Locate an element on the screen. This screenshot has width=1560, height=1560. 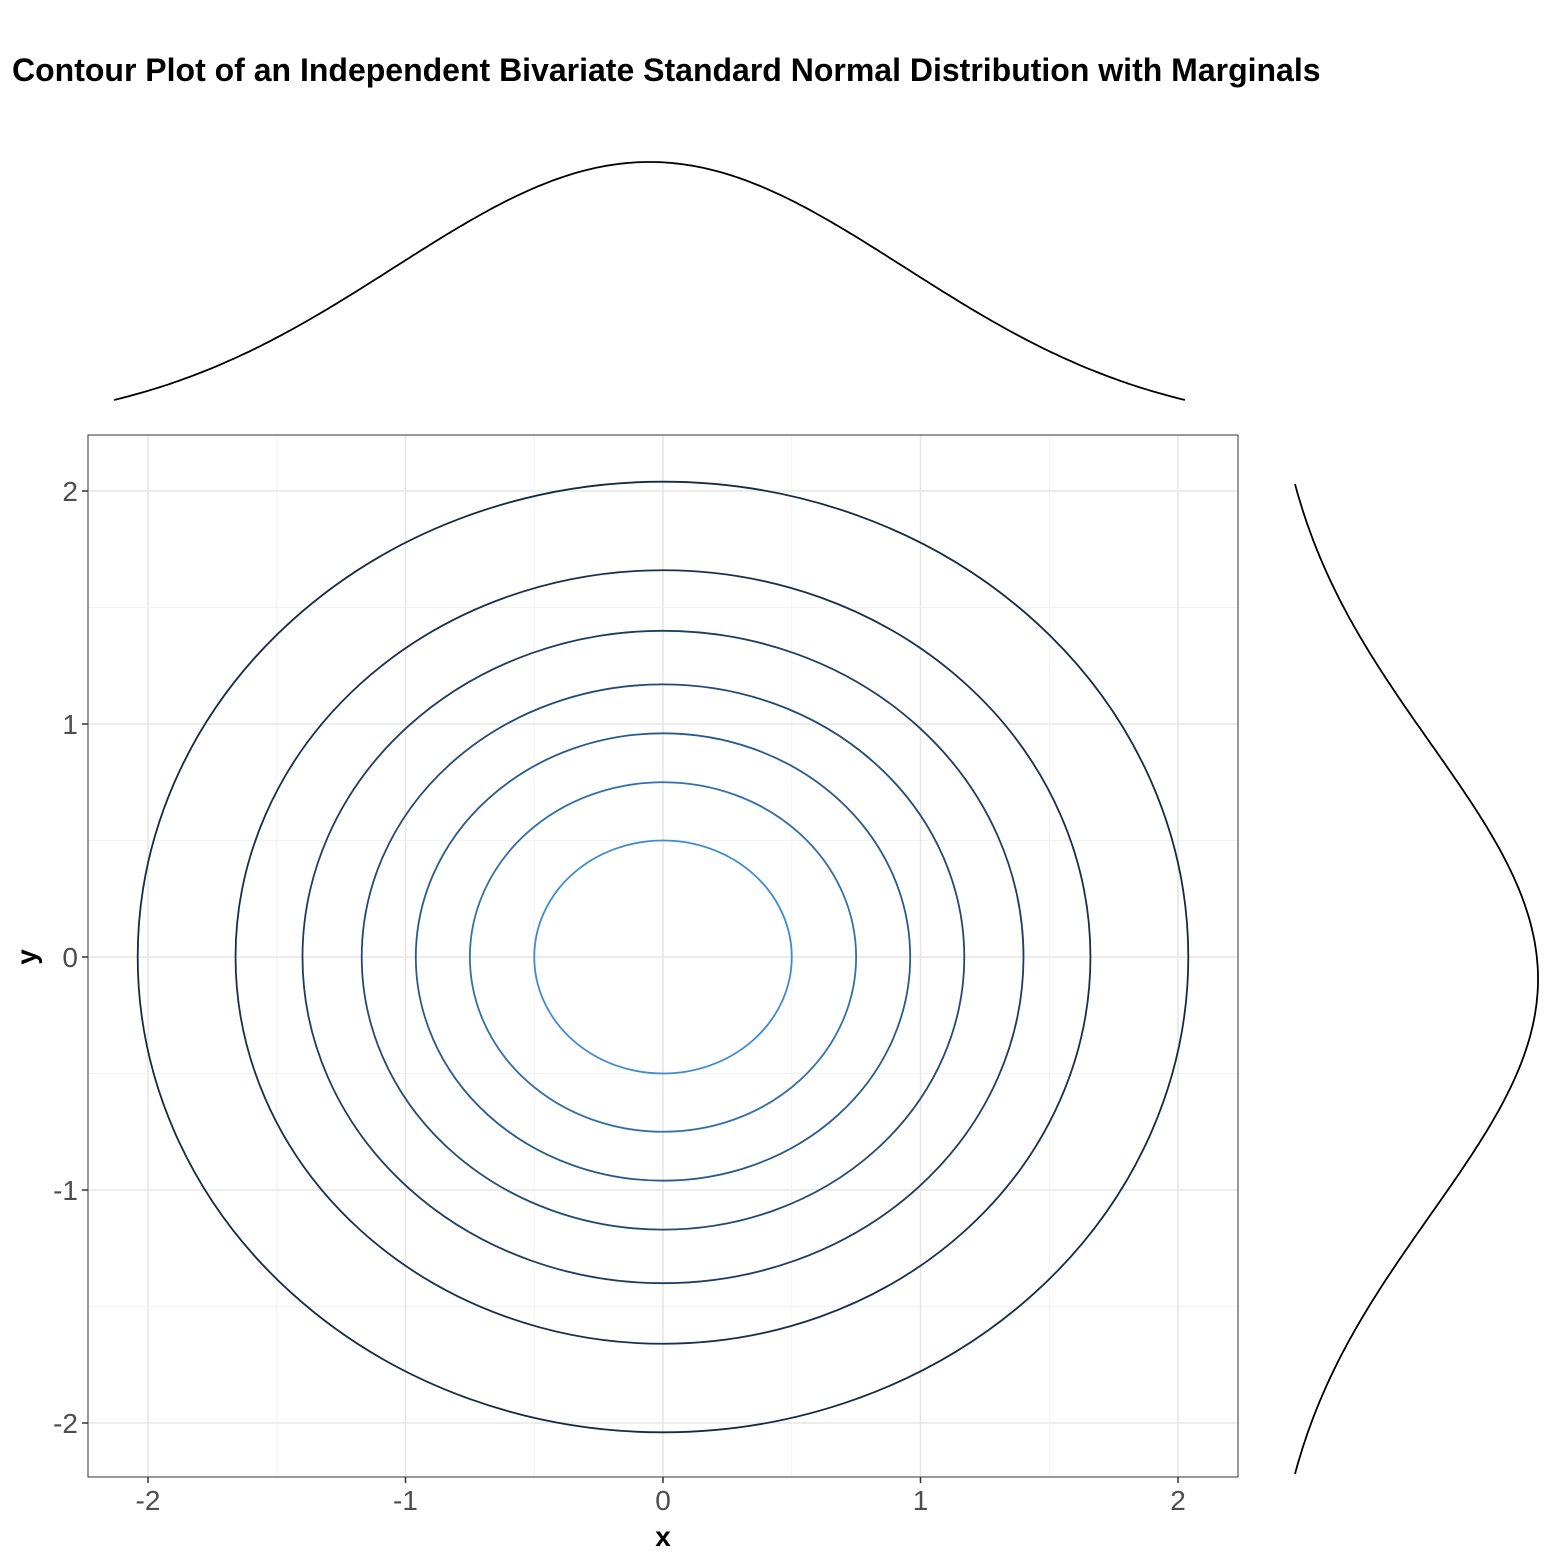
y-axis-title: y is located at coordinates (26, 957).